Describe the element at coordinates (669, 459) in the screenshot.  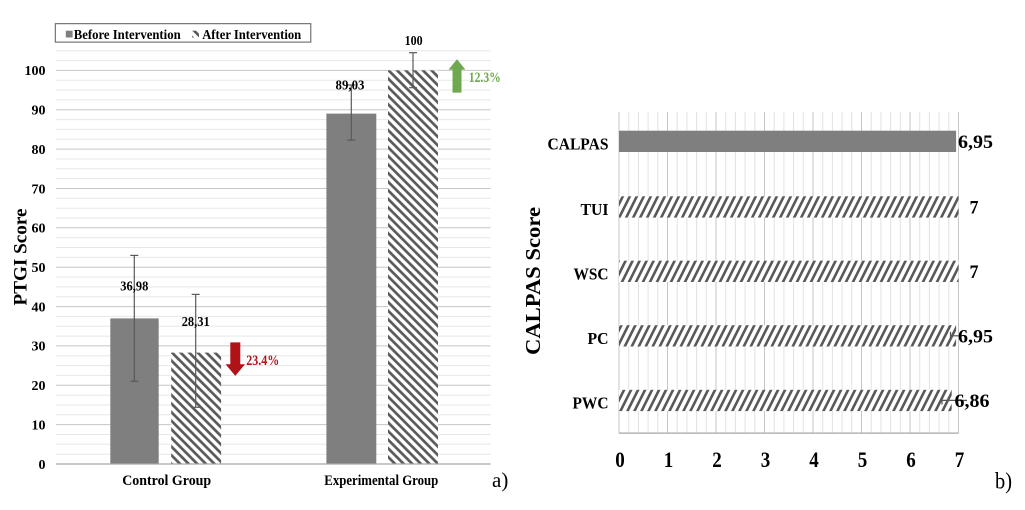
I see `svg-text: 1` at that location.